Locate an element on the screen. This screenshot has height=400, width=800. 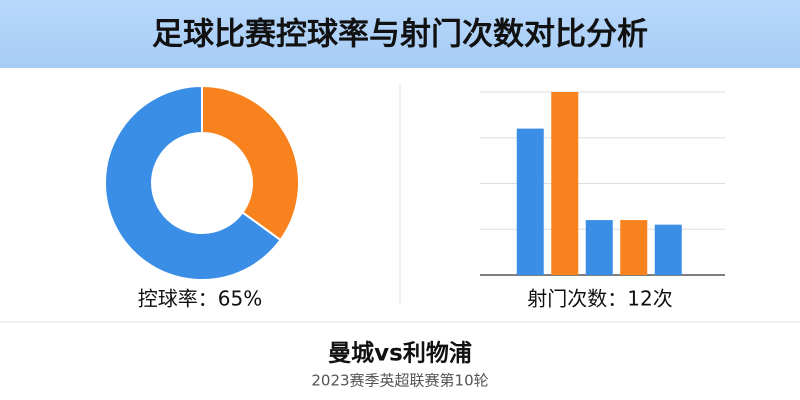
pie-caption: 控球率：65% is located at coordinates (200, 299).